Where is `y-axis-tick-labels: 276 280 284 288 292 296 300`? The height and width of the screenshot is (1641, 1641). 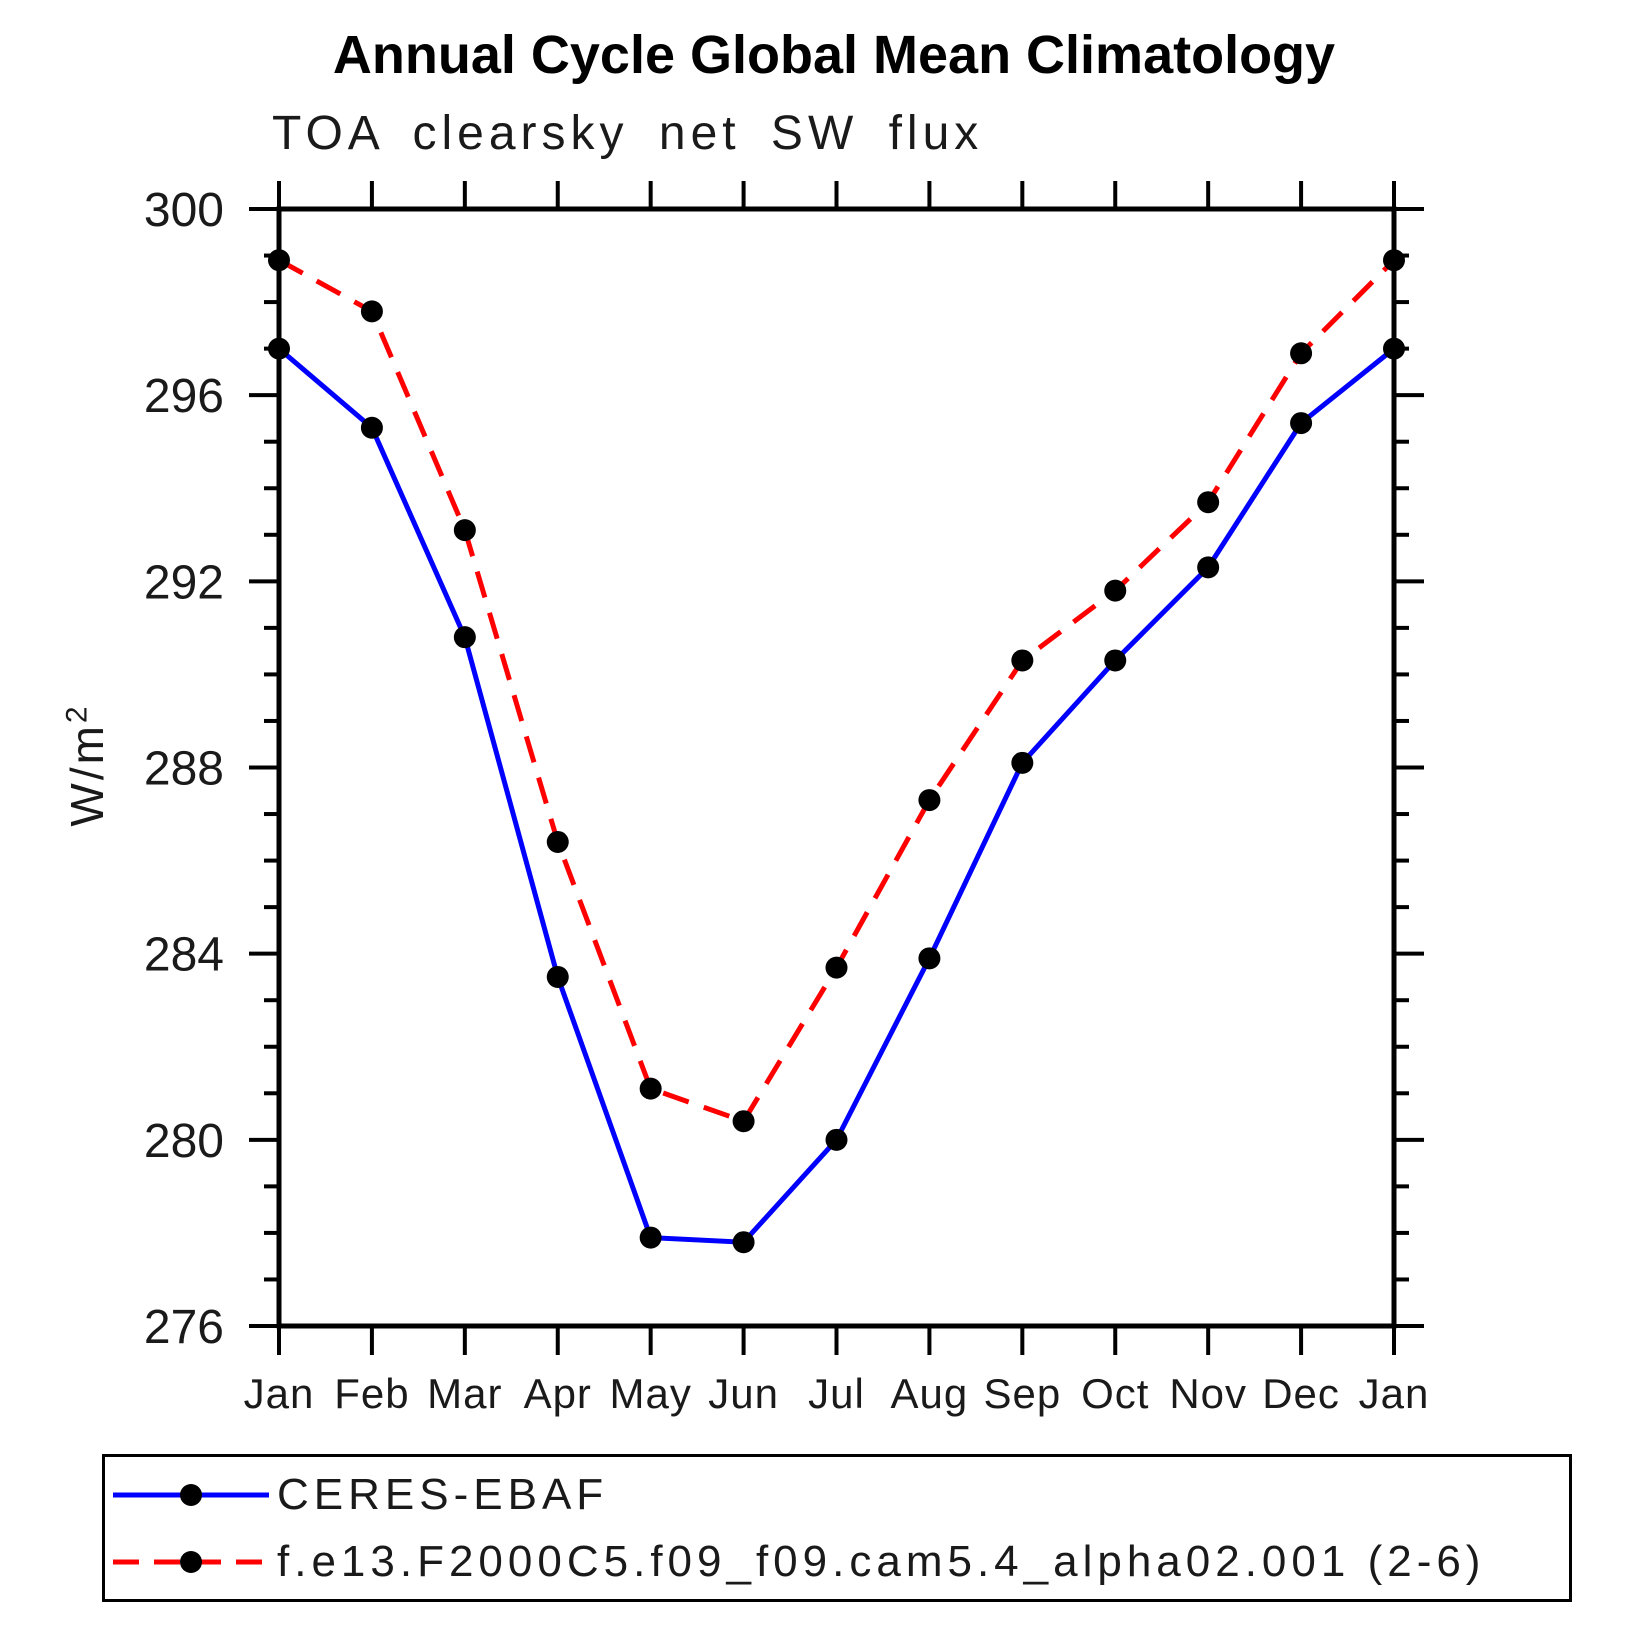 y-axis-tick-labels: 276 280 284 288 292 296 300 is located at coordinates (184, 769).